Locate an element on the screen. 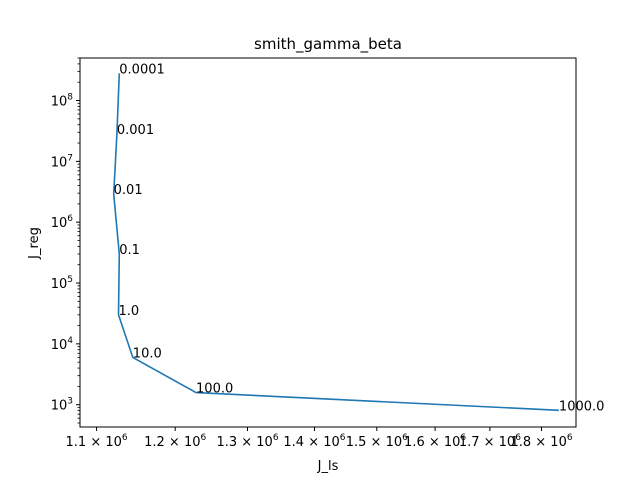 The height and width of the screenshot is (480, 640). y-axis-ticks: 103 104 105 106 107 108 is located at coordinates (65, 240).